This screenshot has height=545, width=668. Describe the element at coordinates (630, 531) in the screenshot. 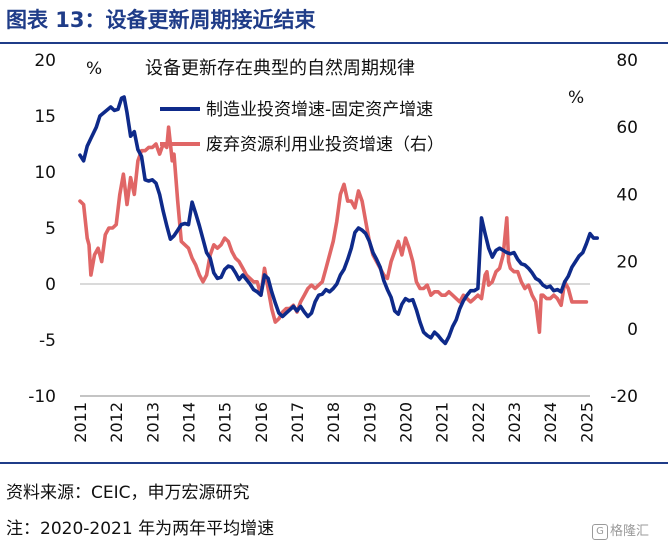

I see `watermark-text: 格隆汇` at that location.